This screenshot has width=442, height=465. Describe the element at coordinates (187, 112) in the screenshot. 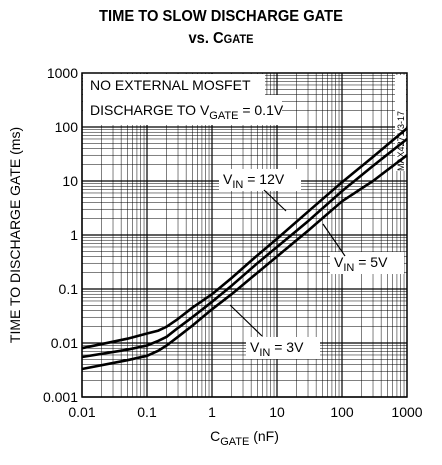

I see `annotation-discharge-target: DISCHARGE TO VGATE = 0.1V` at that location.